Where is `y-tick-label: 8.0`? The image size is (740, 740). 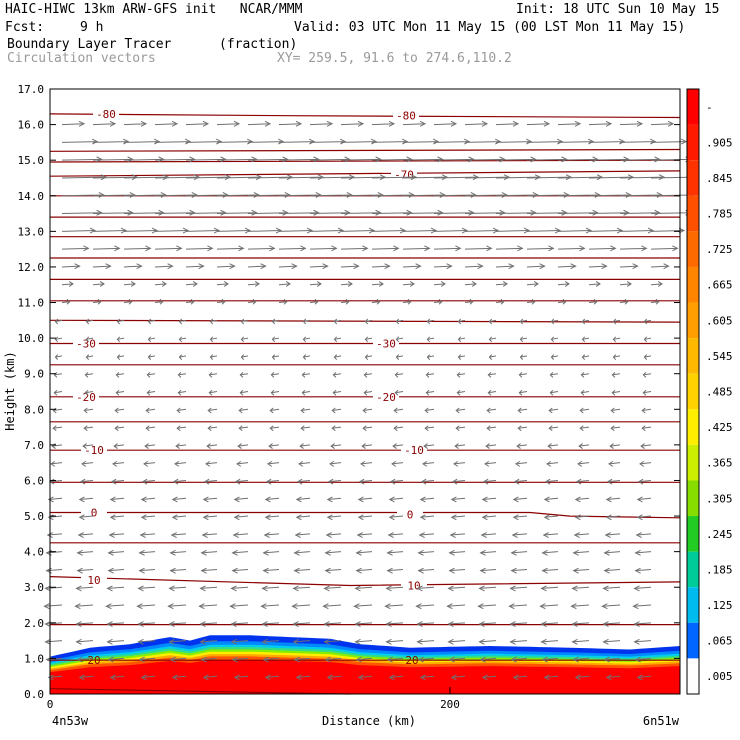
y-tick-label: 8.0 is located at coordinates (34, 409).